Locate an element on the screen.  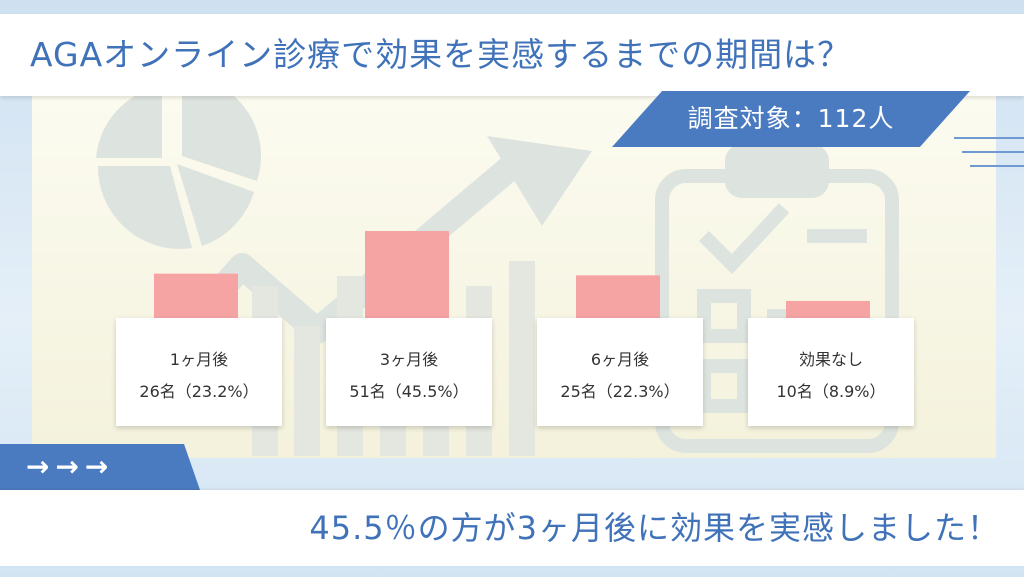
category-label: 3ヶ月後 is located at coordinates (409, 359).